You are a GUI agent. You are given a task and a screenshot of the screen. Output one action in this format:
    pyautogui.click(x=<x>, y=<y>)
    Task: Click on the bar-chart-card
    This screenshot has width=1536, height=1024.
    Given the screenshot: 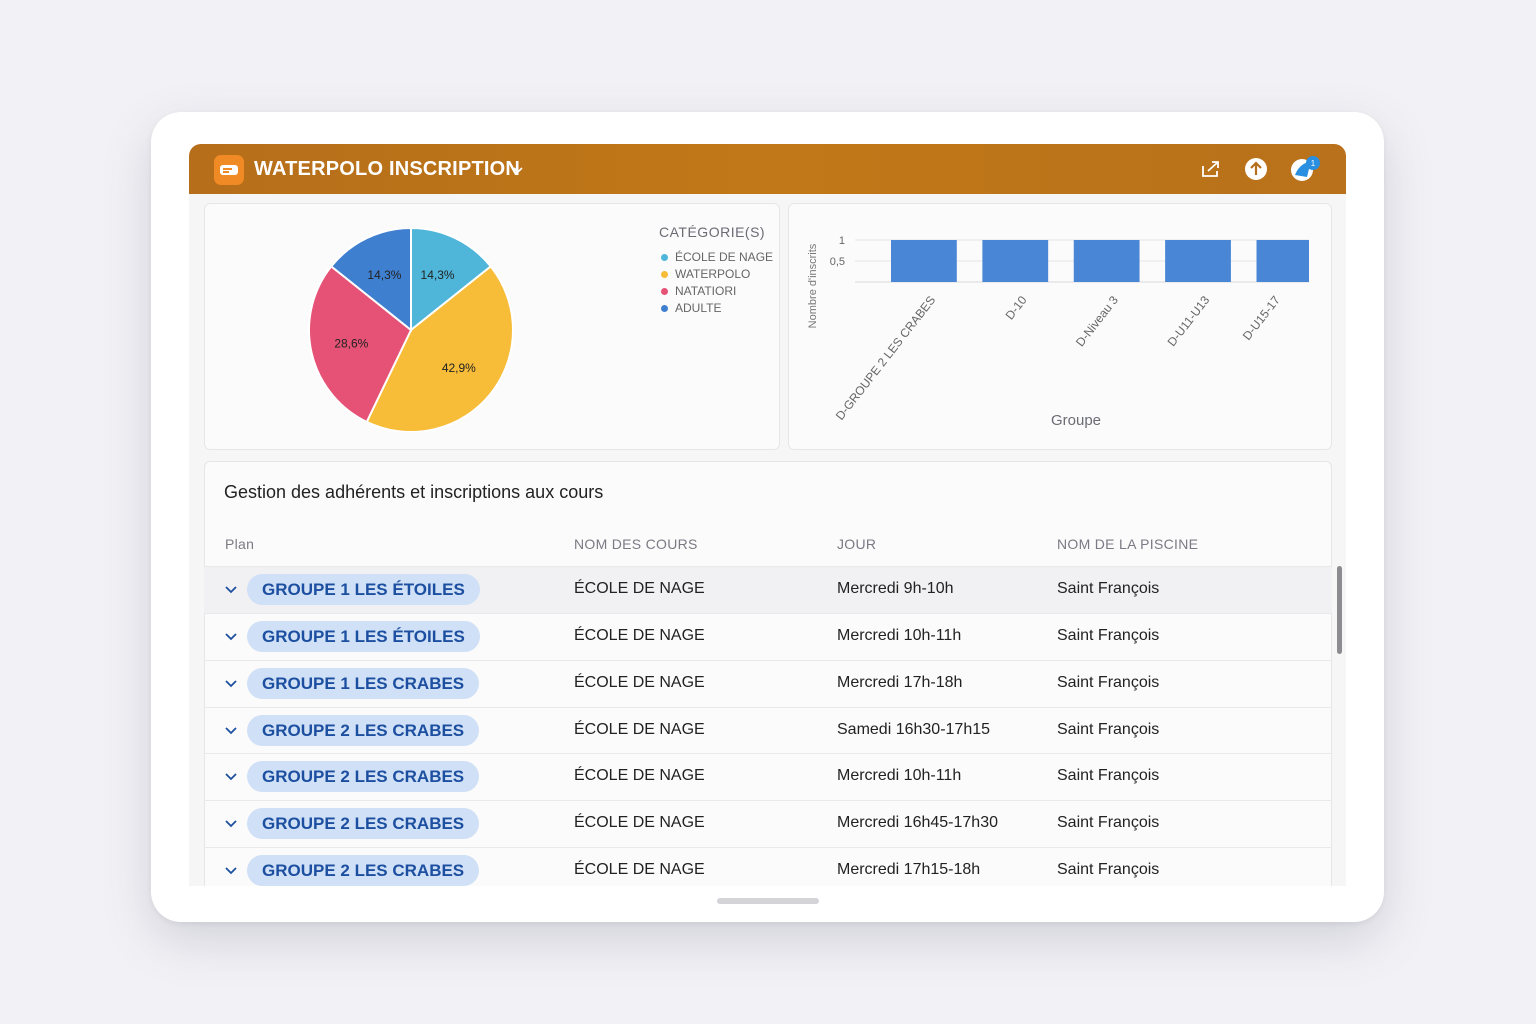 What is the action you would take?
    pyautogui.click(x=1060, y=326)
    